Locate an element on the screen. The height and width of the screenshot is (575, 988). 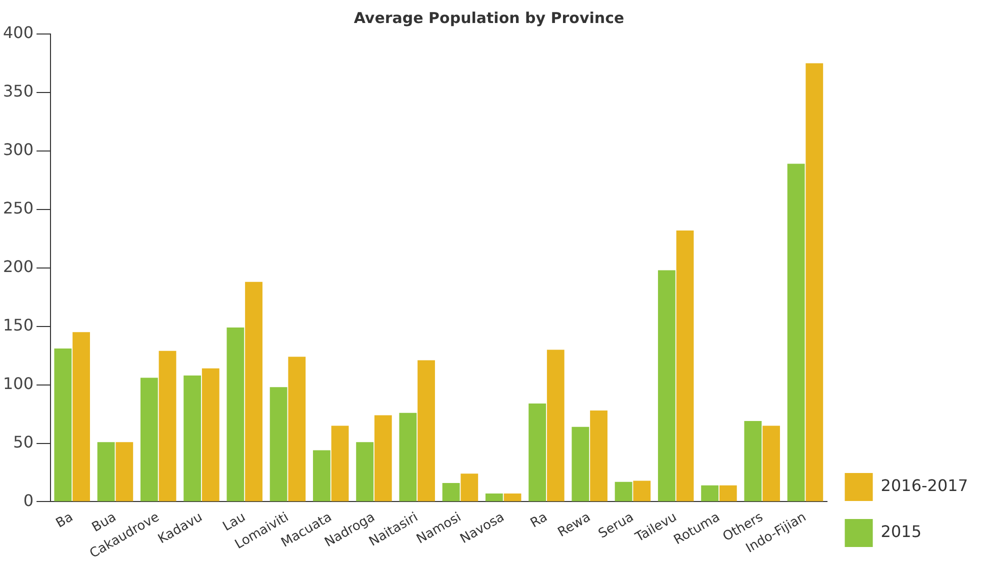
y-tick-label: 100 is located at coordinates (18, 383).